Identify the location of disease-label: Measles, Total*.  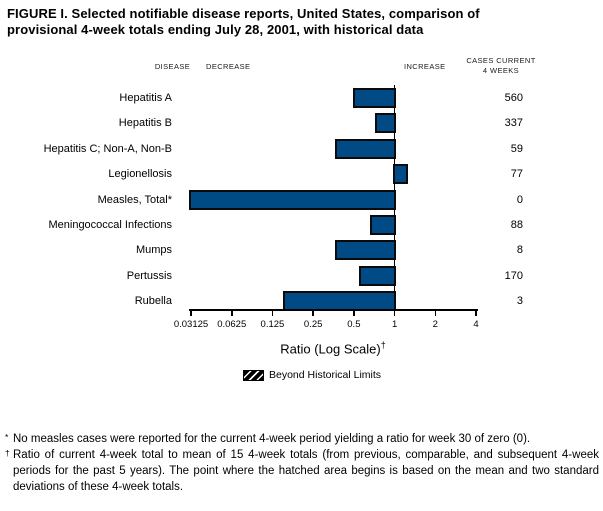
(134, 199).